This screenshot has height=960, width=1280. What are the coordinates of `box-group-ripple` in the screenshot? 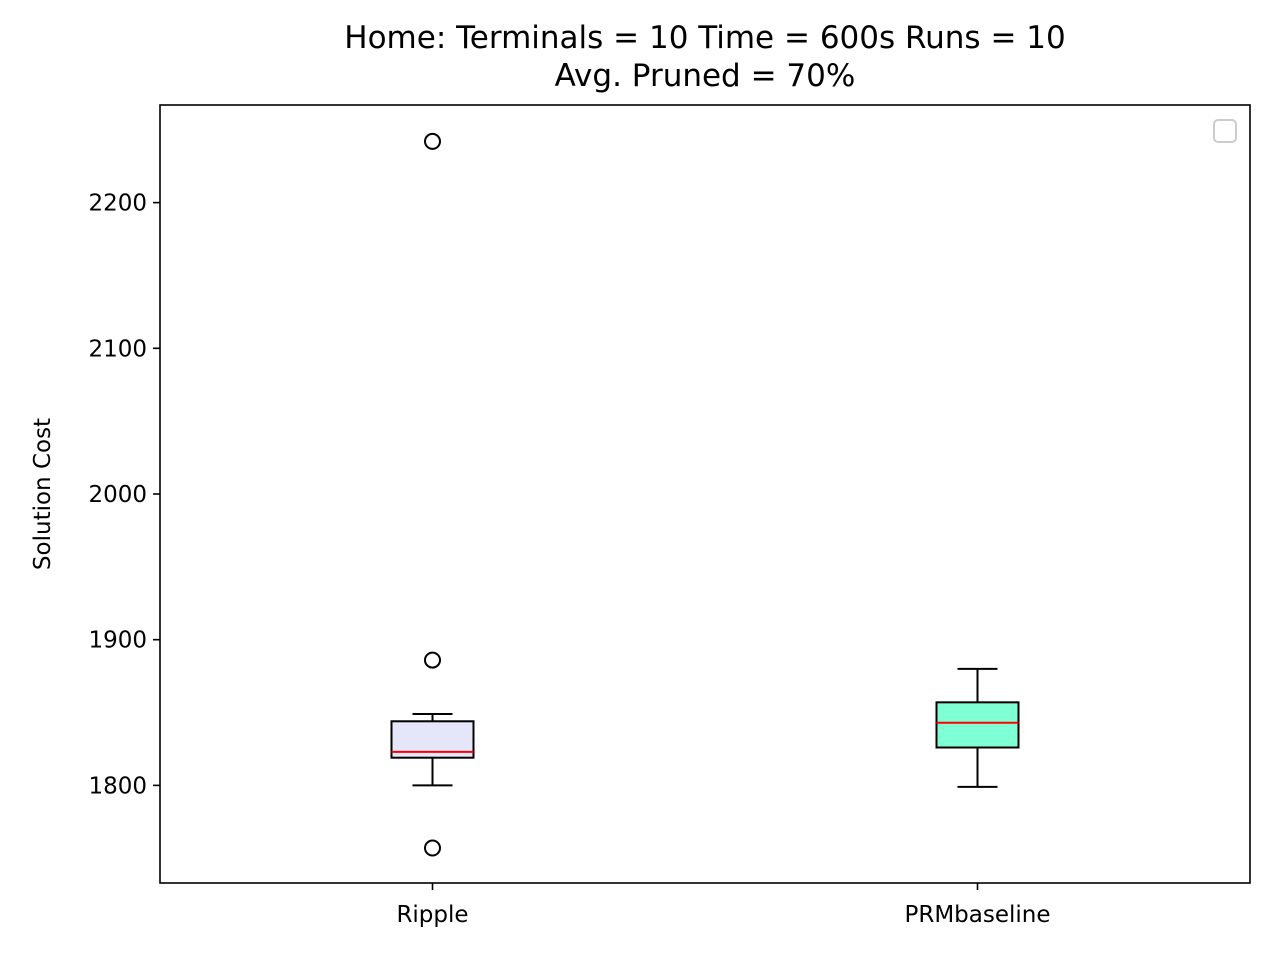 It's located at (432, 494).